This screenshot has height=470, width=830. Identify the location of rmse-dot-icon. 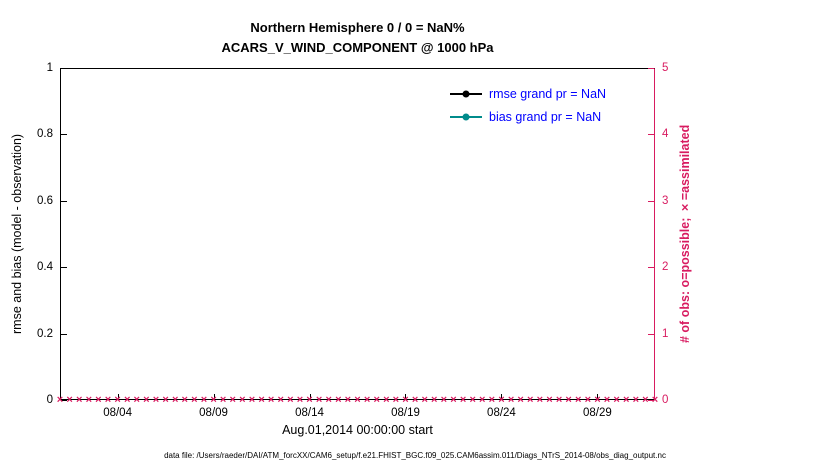
(466, 93).